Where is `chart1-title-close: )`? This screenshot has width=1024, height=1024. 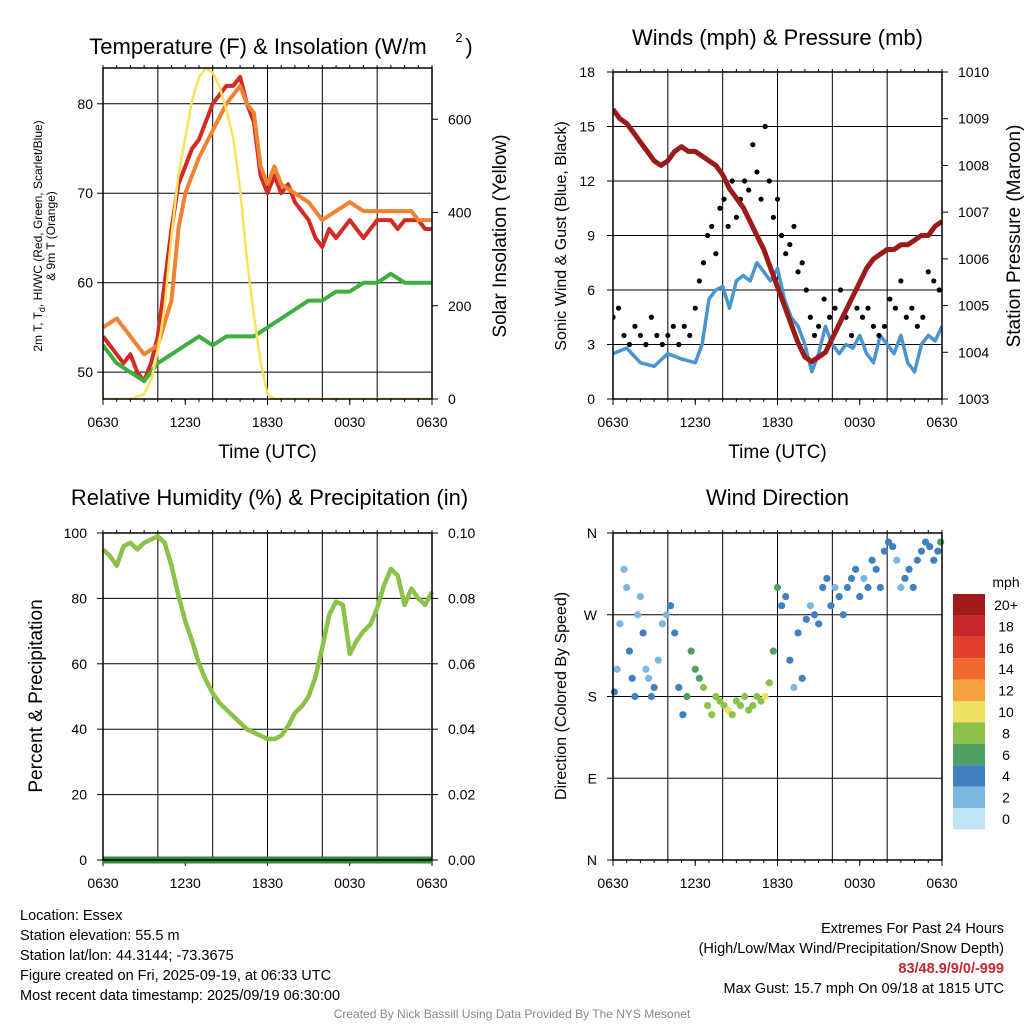 chart1-title-close: ) is located at coordinates (468, 46).